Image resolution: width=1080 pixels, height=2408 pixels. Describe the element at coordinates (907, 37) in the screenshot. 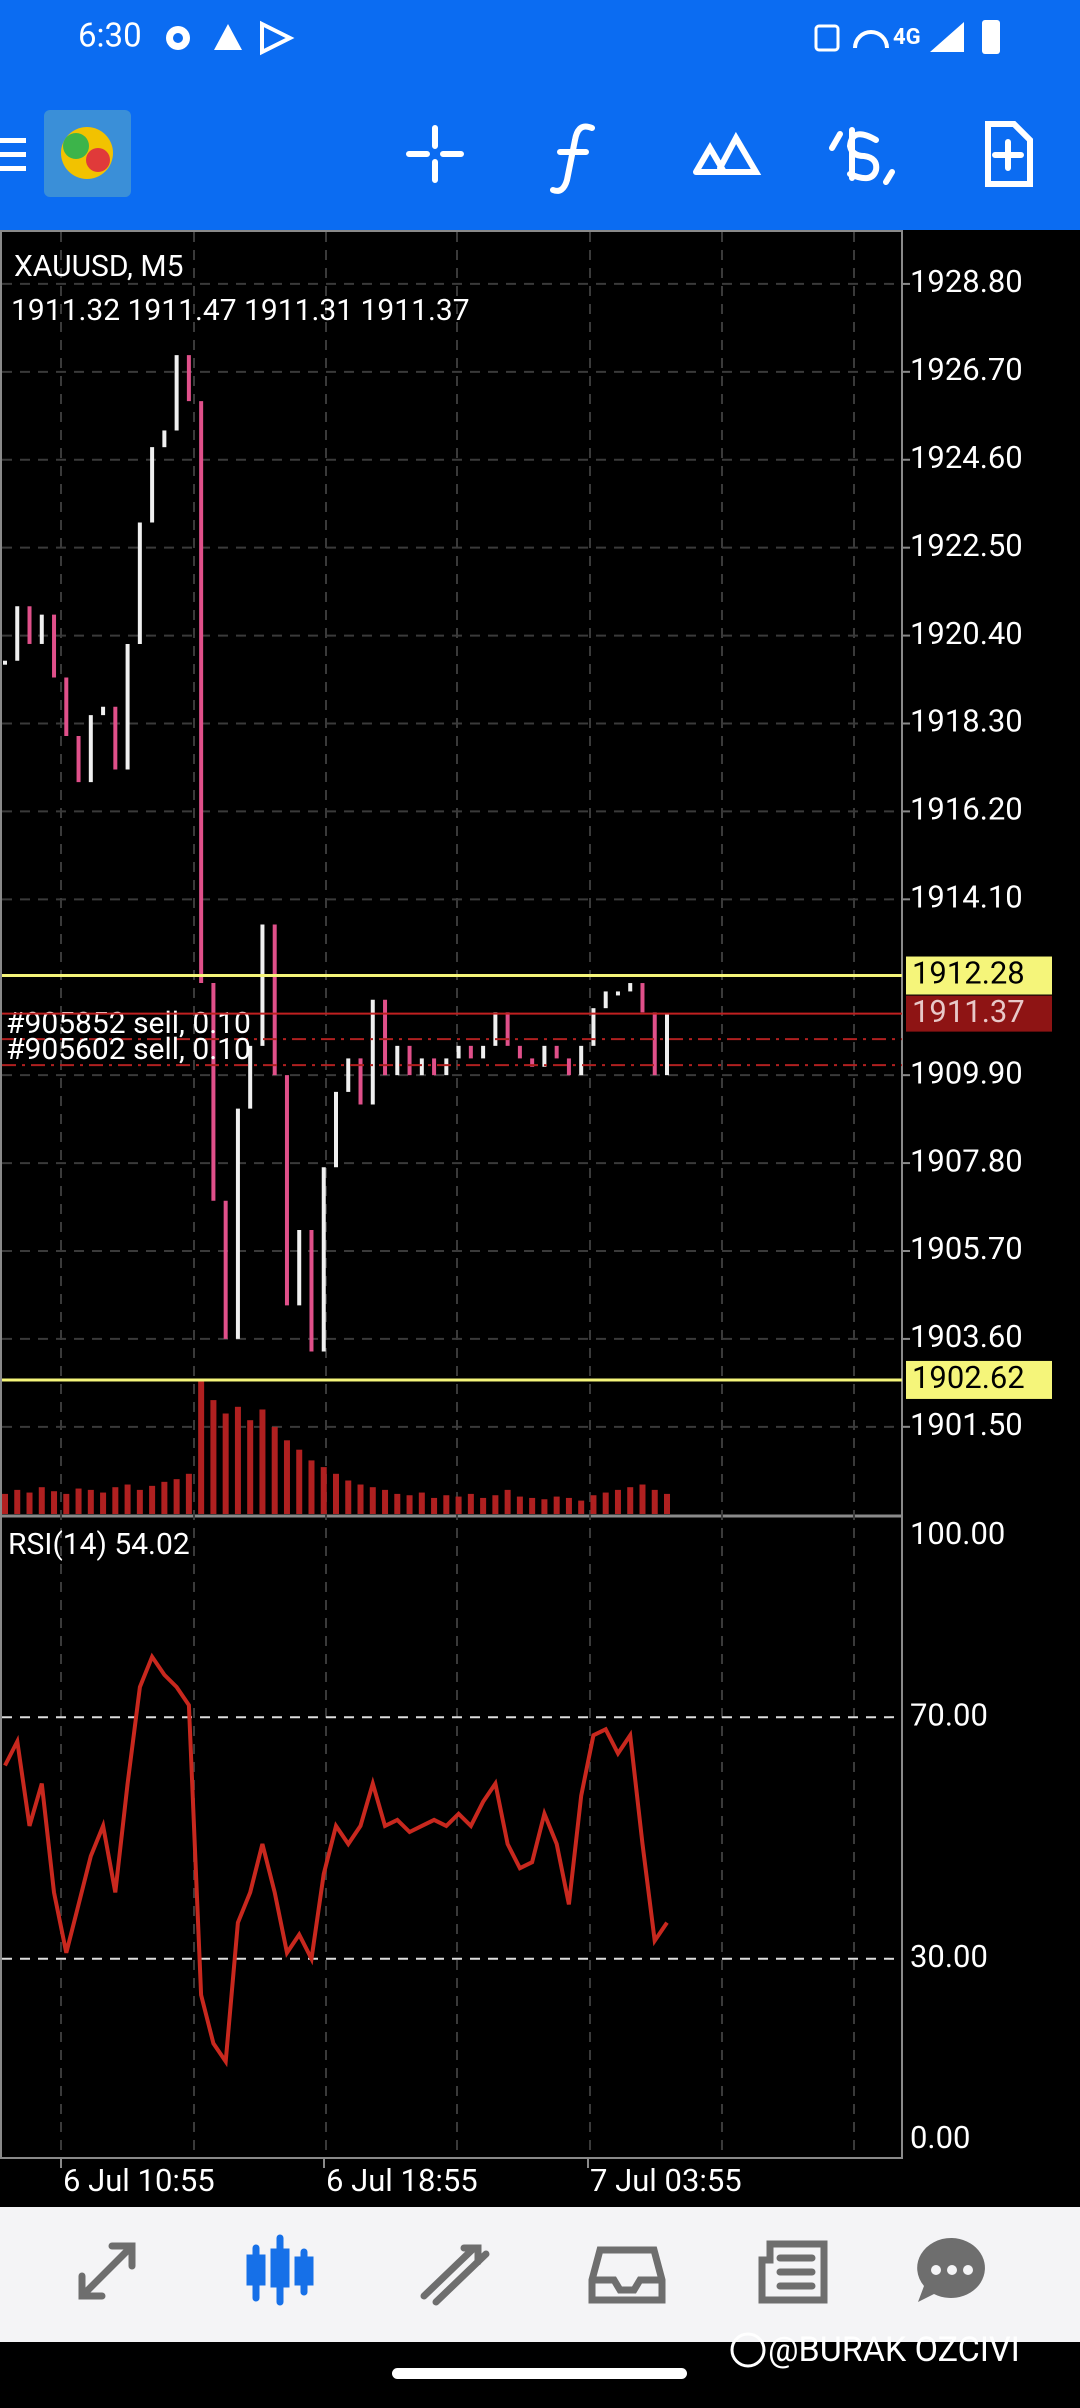

I see `network-type: 4G` at that location.